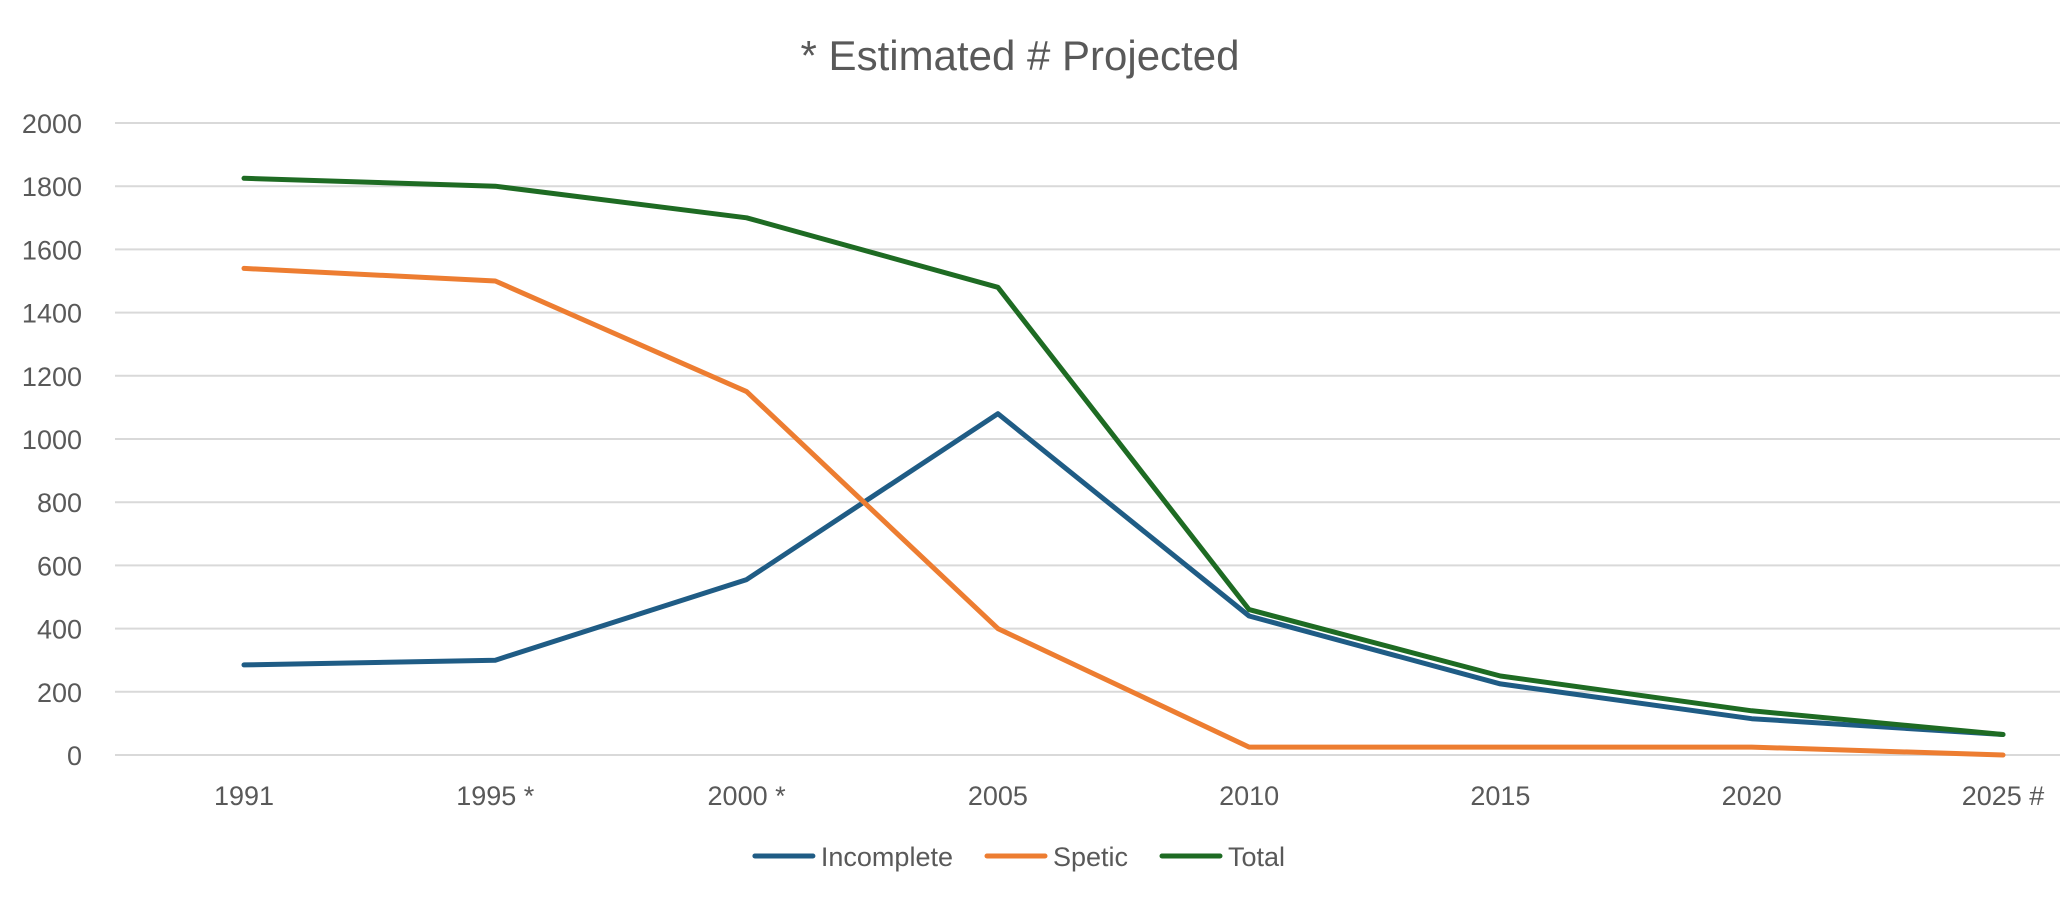  What do you see at coordinates (887, 857) in the screenshot?
I see `legend-label: Incomplete` at bounding box center [887, 857].